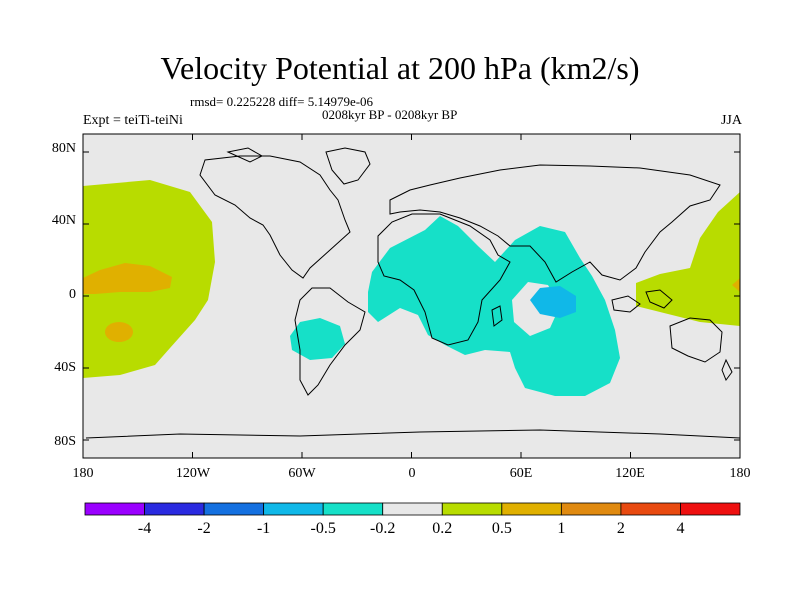 The width and height of the screenshot is (800, 600). I want to click on negative-core-indian, so click(553, 302).